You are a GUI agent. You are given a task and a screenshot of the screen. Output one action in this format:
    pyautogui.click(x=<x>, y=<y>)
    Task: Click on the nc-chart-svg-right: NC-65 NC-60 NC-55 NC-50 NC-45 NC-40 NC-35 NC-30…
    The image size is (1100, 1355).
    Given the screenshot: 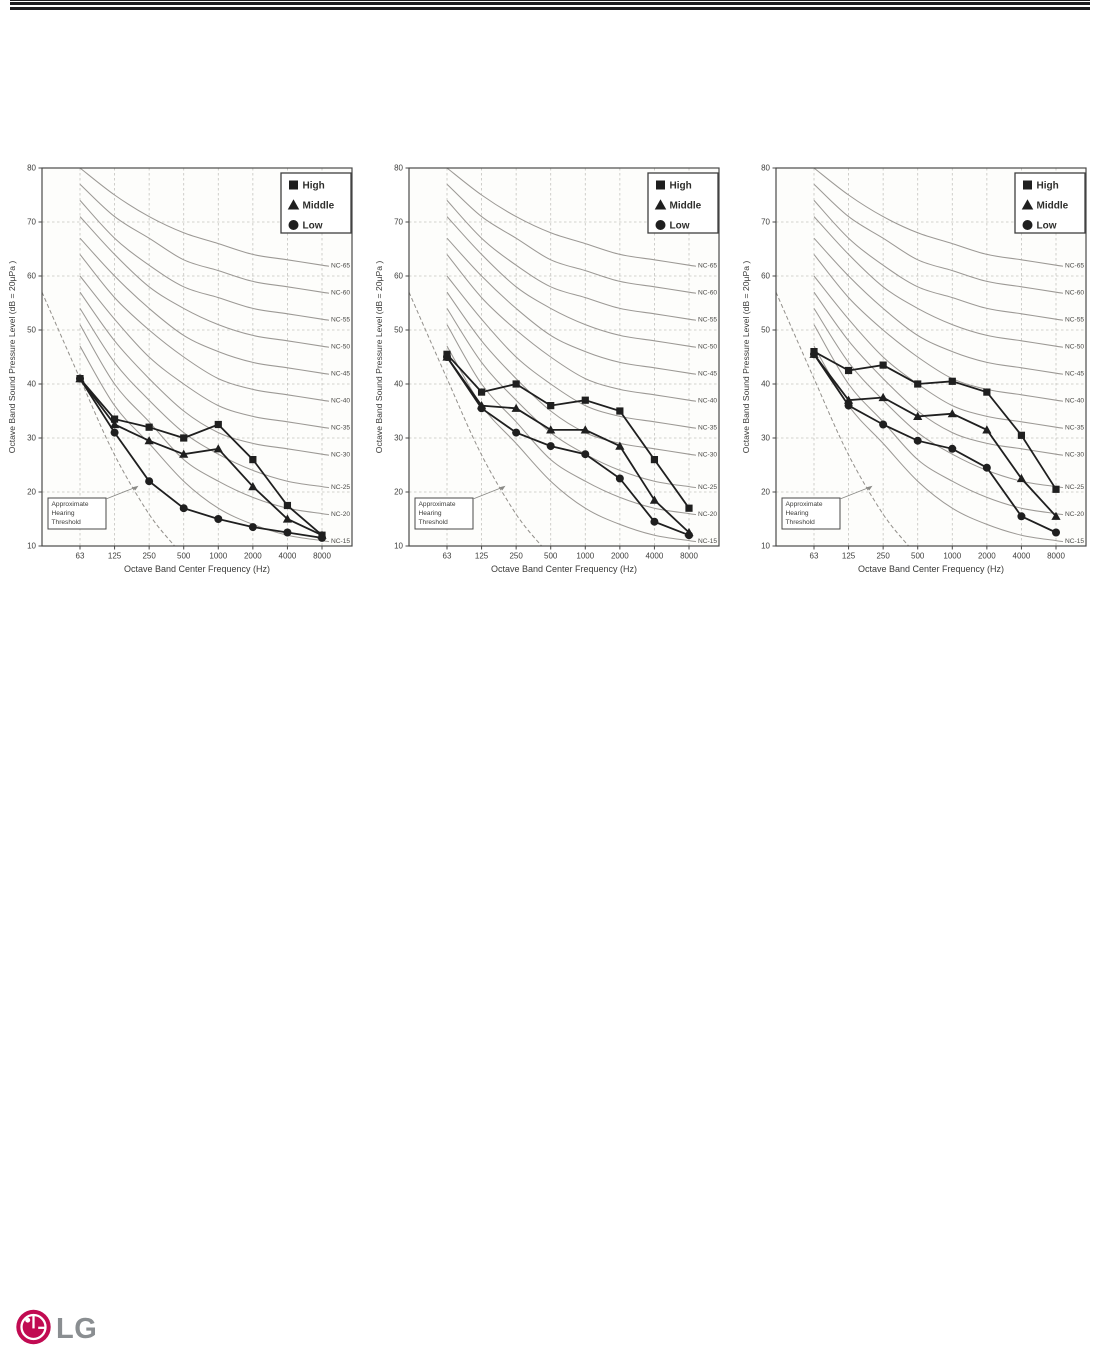 What is the action you would take?
    pyautogui.click(x=914, y=369)
    